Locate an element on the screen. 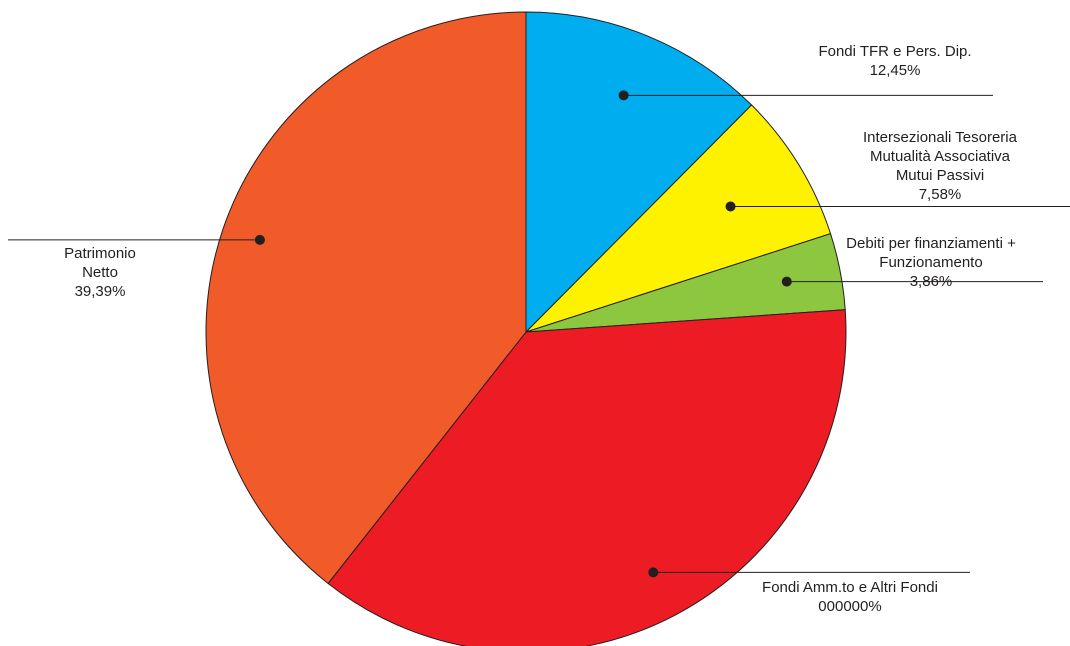 The height and width of the screenshot is (646, 1070). label-line: Mutui Passivi is located at coordinates (940, 175).